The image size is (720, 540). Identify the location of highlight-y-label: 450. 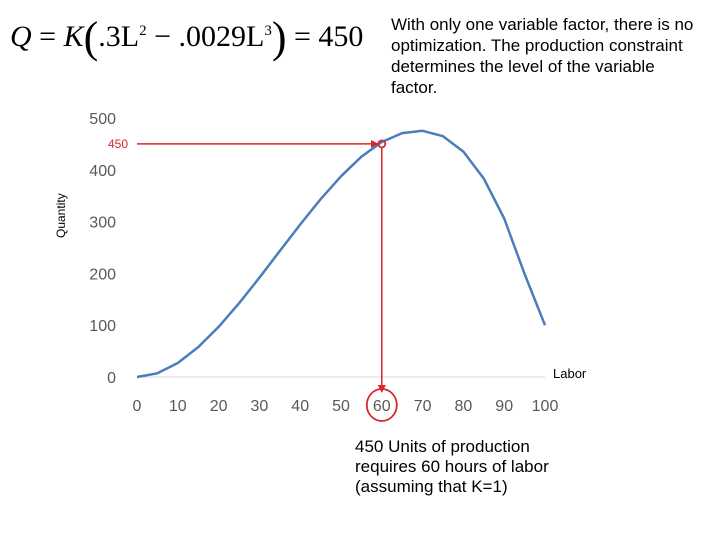
(118, 144).